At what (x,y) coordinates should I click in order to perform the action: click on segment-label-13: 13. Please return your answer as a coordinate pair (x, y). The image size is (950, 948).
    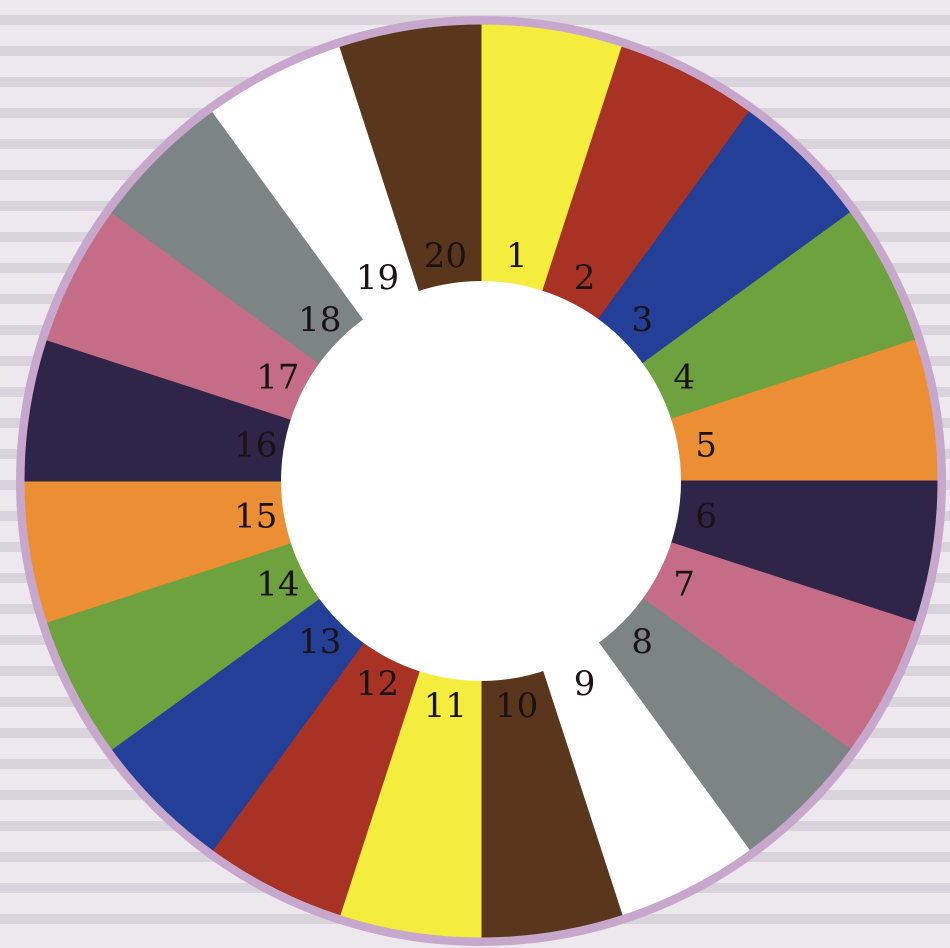
    Looking at the image, I should click on (319, 642).